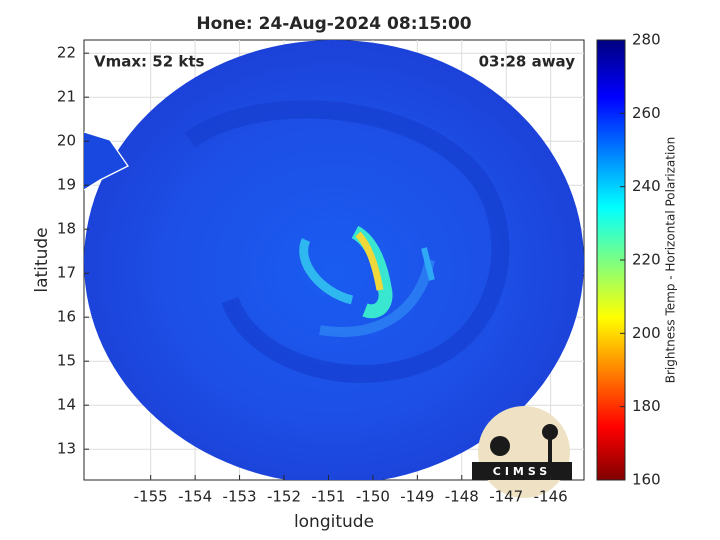 This screenshot has height=540, width=720. I want to click on x-tick-label: -149, so click(417, 497).